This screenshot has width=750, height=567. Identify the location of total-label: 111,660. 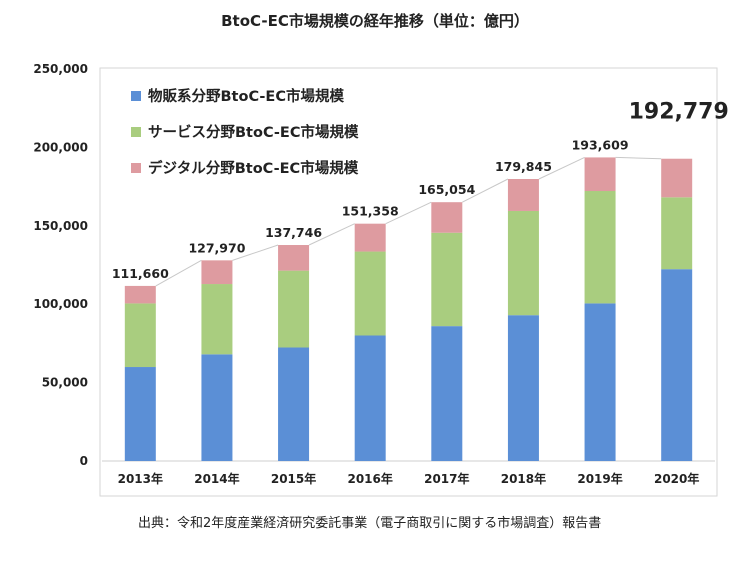
(140, 273).